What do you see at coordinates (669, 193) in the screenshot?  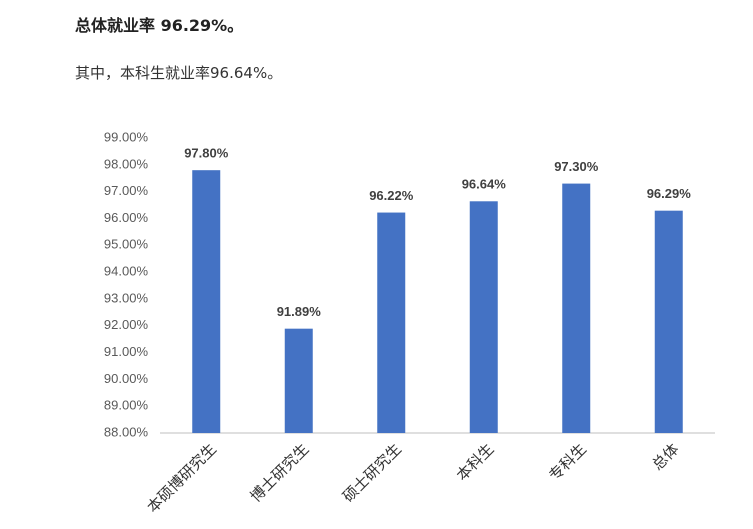 I see `value-label: 96.29%` at bounding box center [669, 193].